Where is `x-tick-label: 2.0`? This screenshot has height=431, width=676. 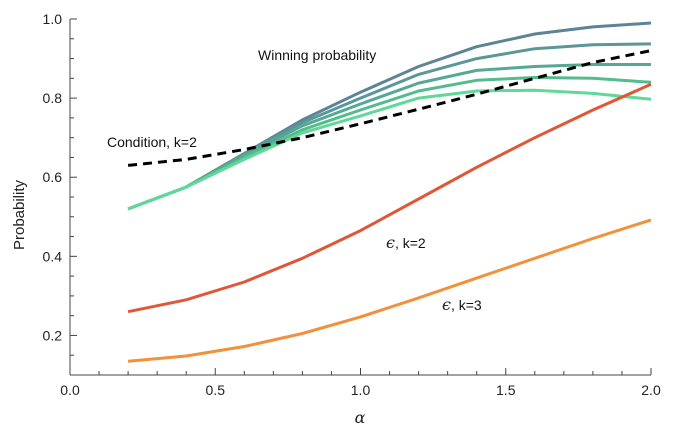
x-tick-label: 2.0 is located at coordinates (651, 390).